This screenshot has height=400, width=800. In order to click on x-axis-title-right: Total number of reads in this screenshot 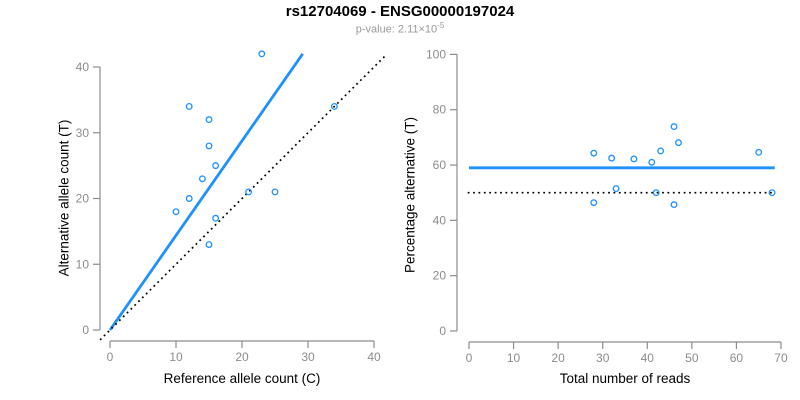, I will do `click(625, 378)`.